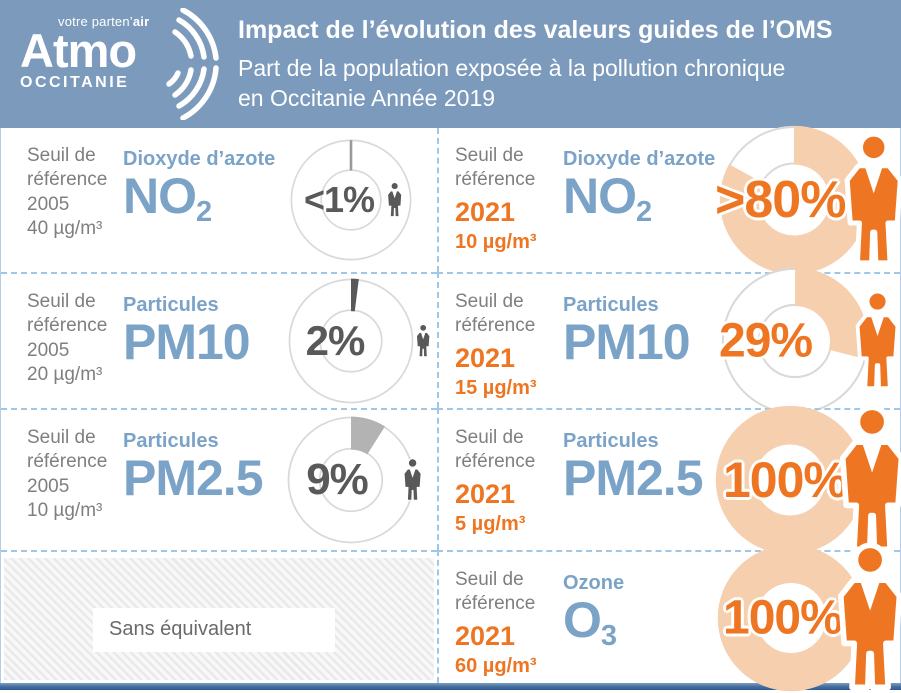 Image resolution: width=901 pixels, height=693 pixels. I want to click on threshold-unit: 5 µg/m³, so click(490, 524).